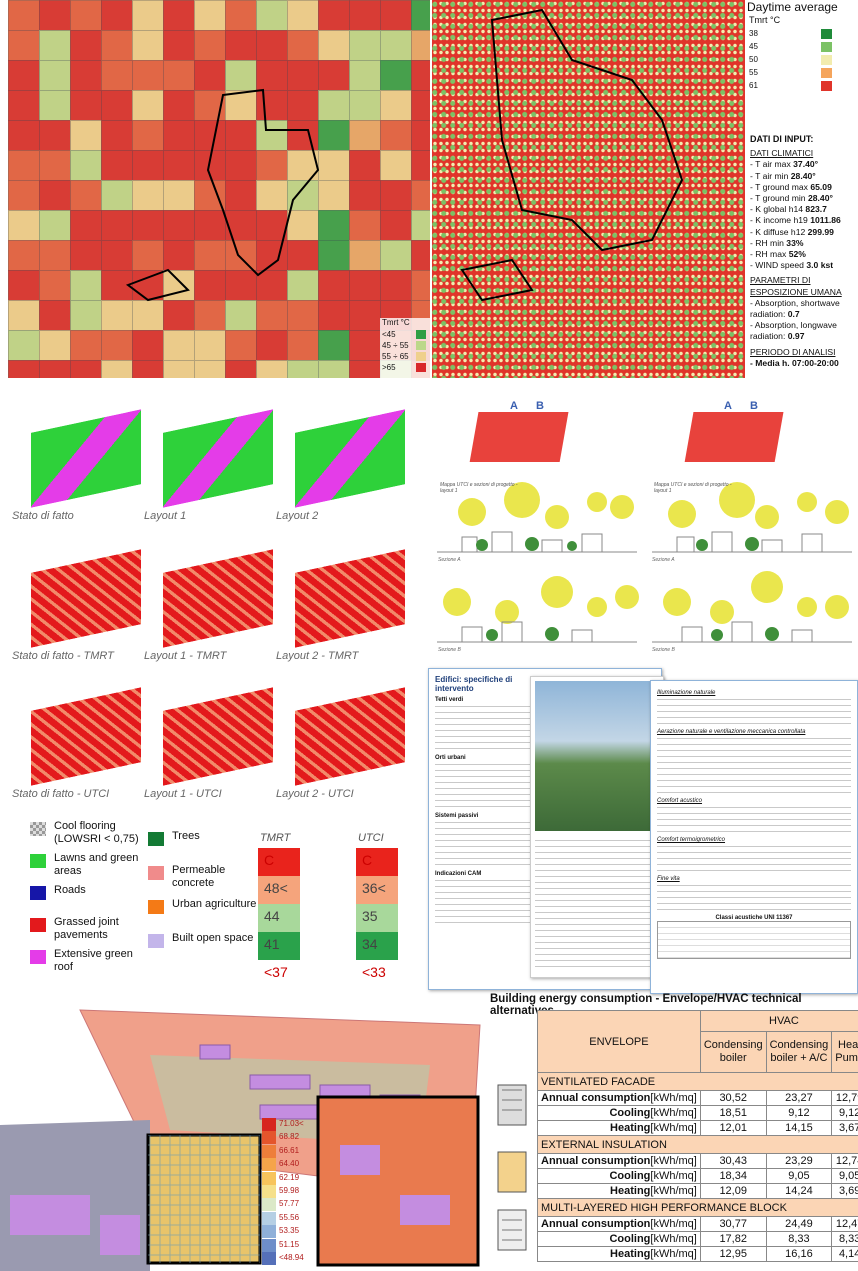 This screenshot has width=858, height=1271. Describe the element at coordinates (697, 1207) in the screenshot. I see `group-name: MULTI-LAYERED HIGH PERFORMANCE BLOCK` at that location.